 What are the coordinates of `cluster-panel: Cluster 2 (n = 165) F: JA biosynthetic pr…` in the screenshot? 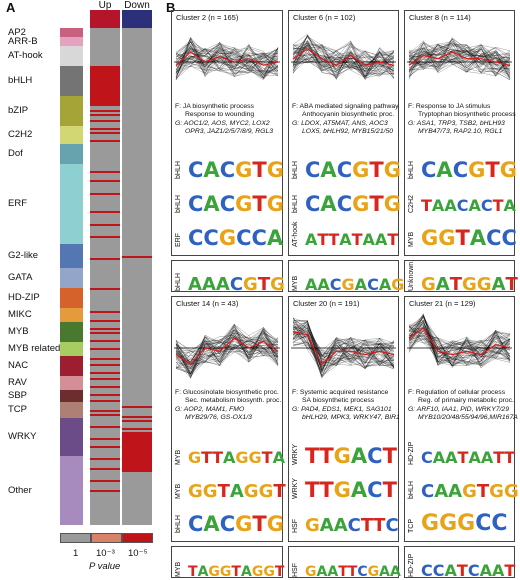 It's located at (227, 133).